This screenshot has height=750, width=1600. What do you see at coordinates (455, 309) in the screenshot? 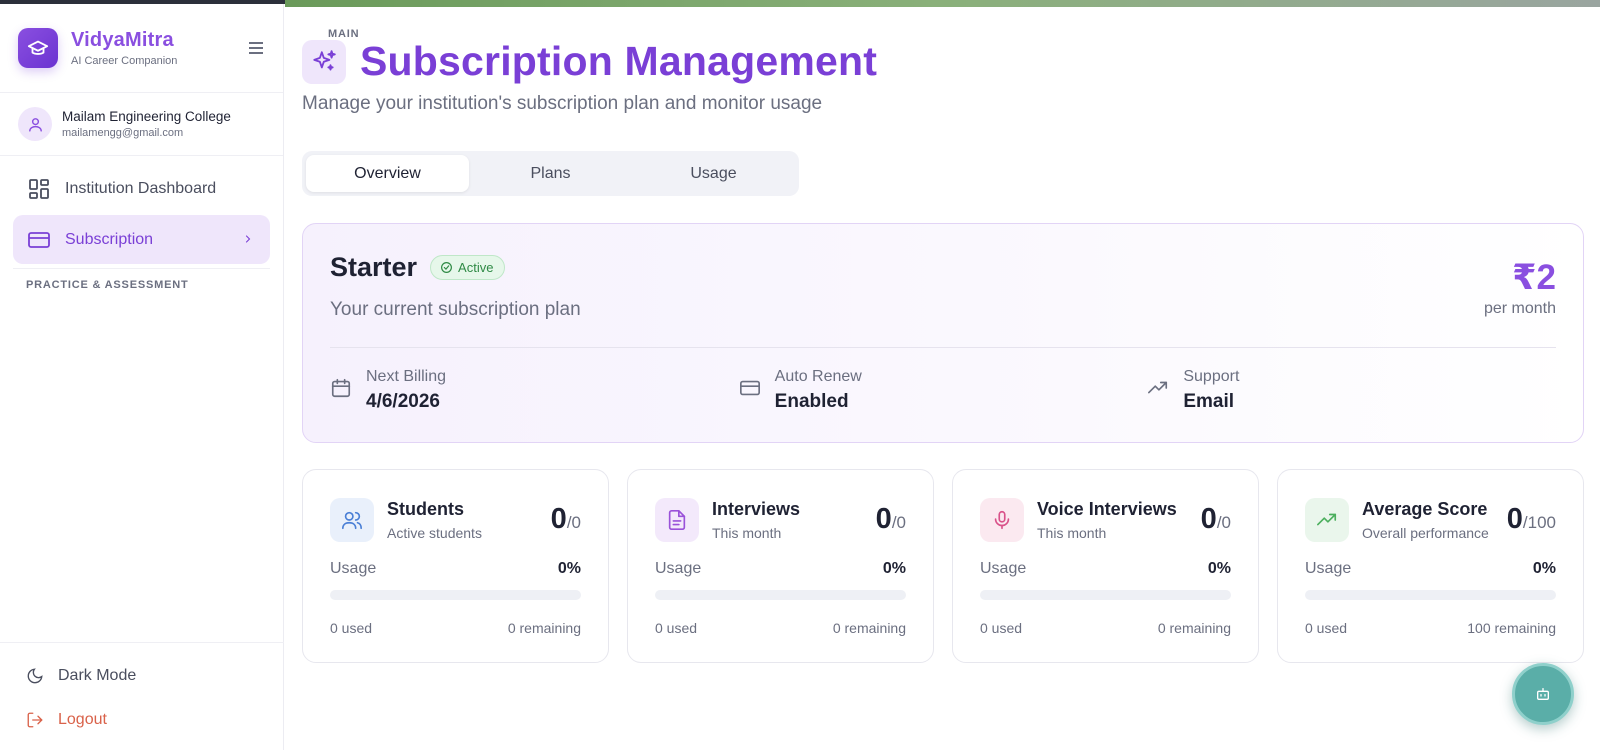
I see `plan-description: Your current subscription plan` at bounding box center [455, 309].